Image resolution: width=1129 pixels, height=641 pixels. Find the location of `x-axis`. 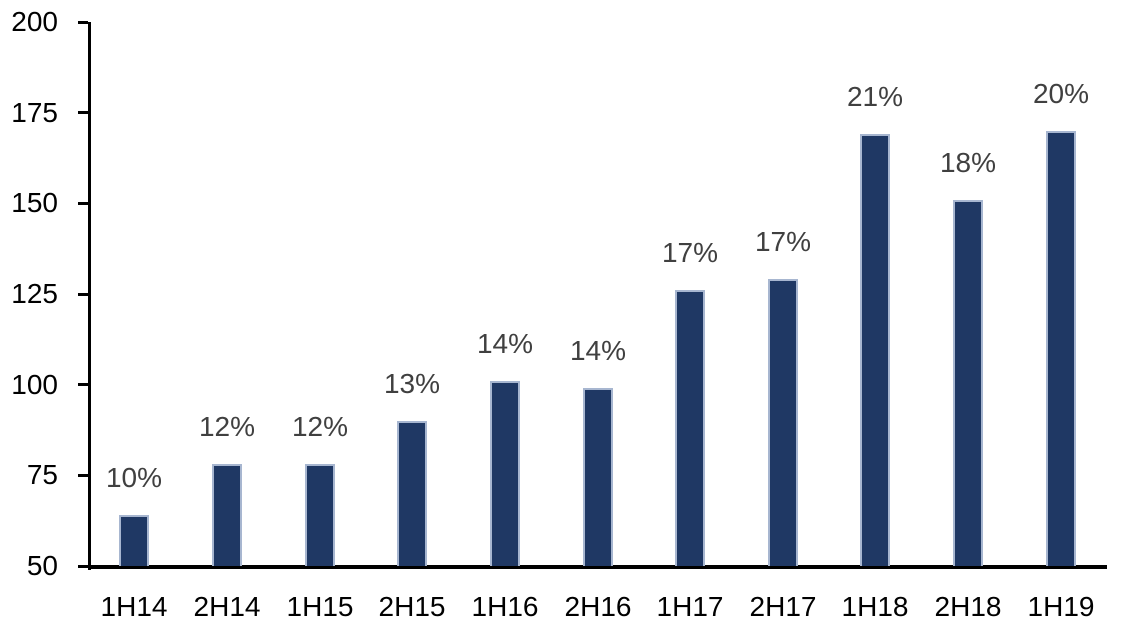

x-axis is located at coordinates (597, 567).